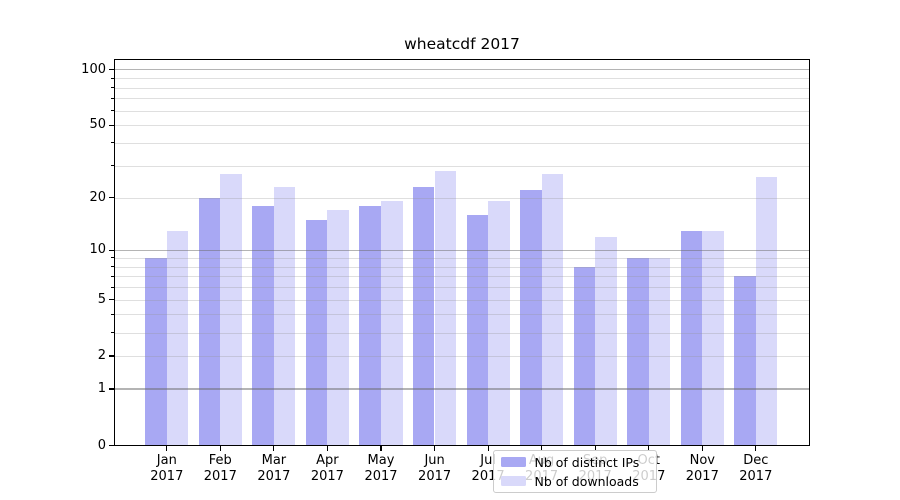  What do you see at coordinates (434, 460) in the screenshot?
I see `x-tick-month: Jun` at bounding box center [434, 460].